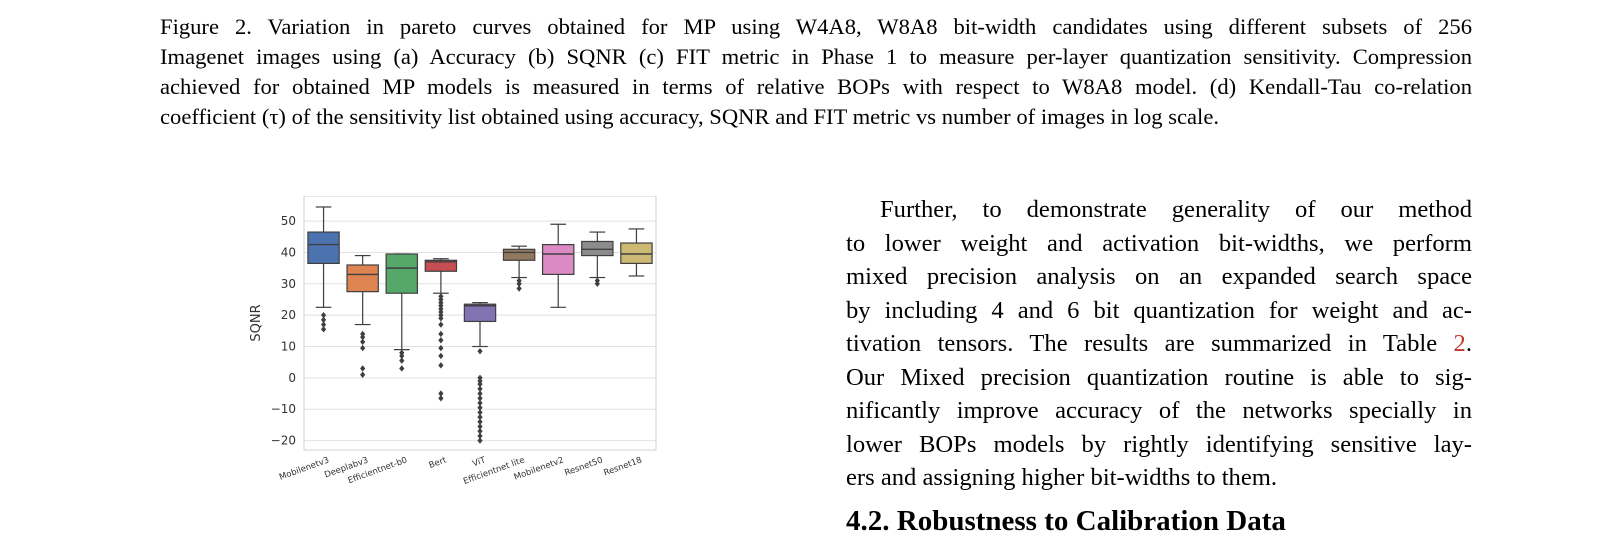  Describe the element at coordinates (597, 259) in the screenshot. I see `box-resnet50` at that location.